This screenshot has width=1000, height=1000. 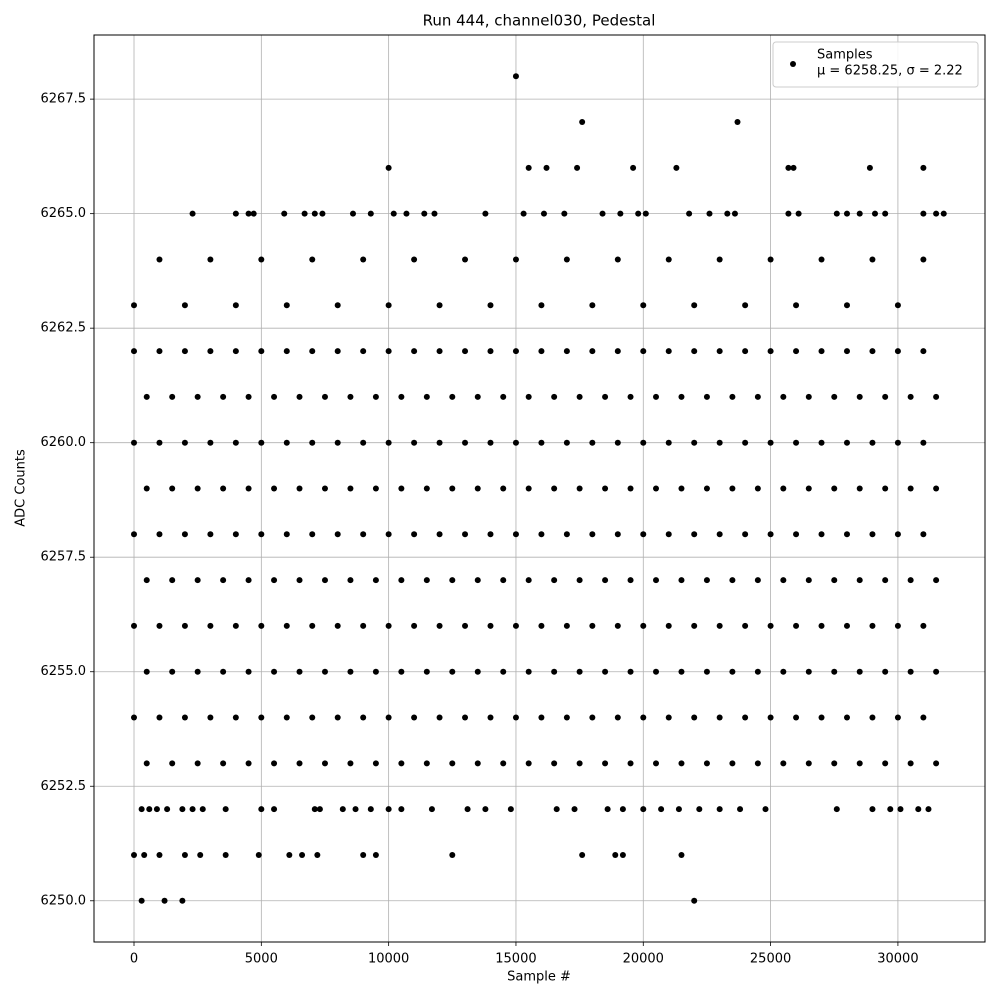 What do you see at coordinates (643, 959) in the screenshot?
I see `x-tick-label: 20000` at bounding box center [643, 959].